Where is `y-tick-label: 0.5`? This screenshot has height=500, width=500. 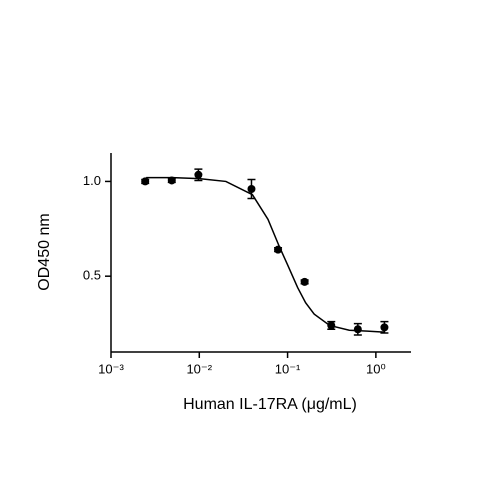 y-tick-label: 0.5 is located at coordinates (92, 275).